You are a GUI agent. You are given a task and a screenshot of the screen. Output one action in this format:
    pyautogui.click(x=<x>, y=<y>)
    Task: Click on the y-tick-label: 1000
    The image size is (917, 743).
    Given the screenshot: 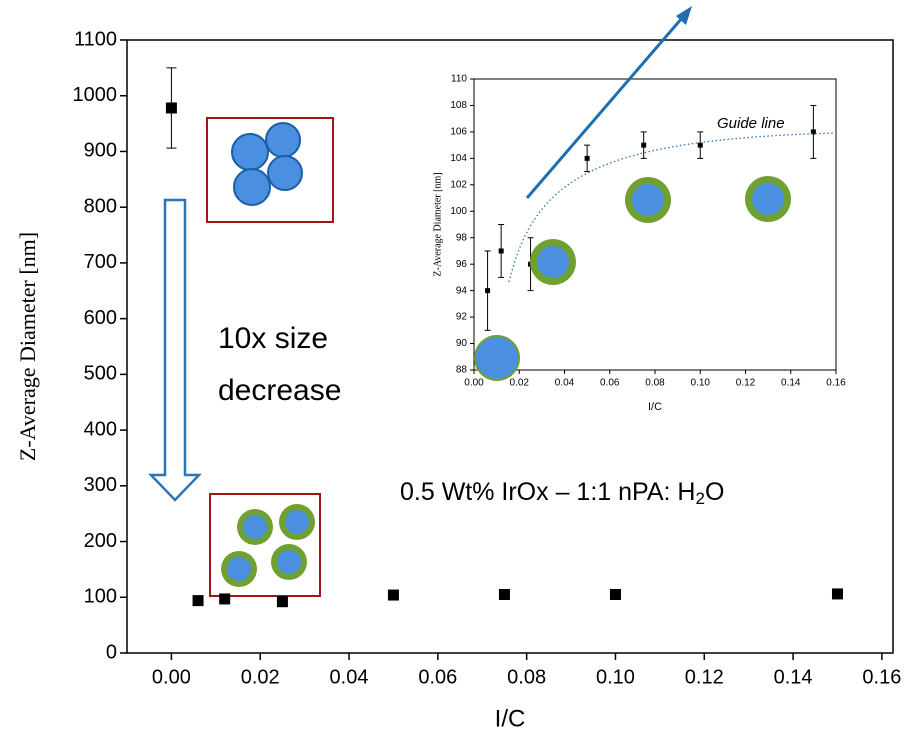 What is the action you would take?
    pyautogui.click(x=95, y=95)
    